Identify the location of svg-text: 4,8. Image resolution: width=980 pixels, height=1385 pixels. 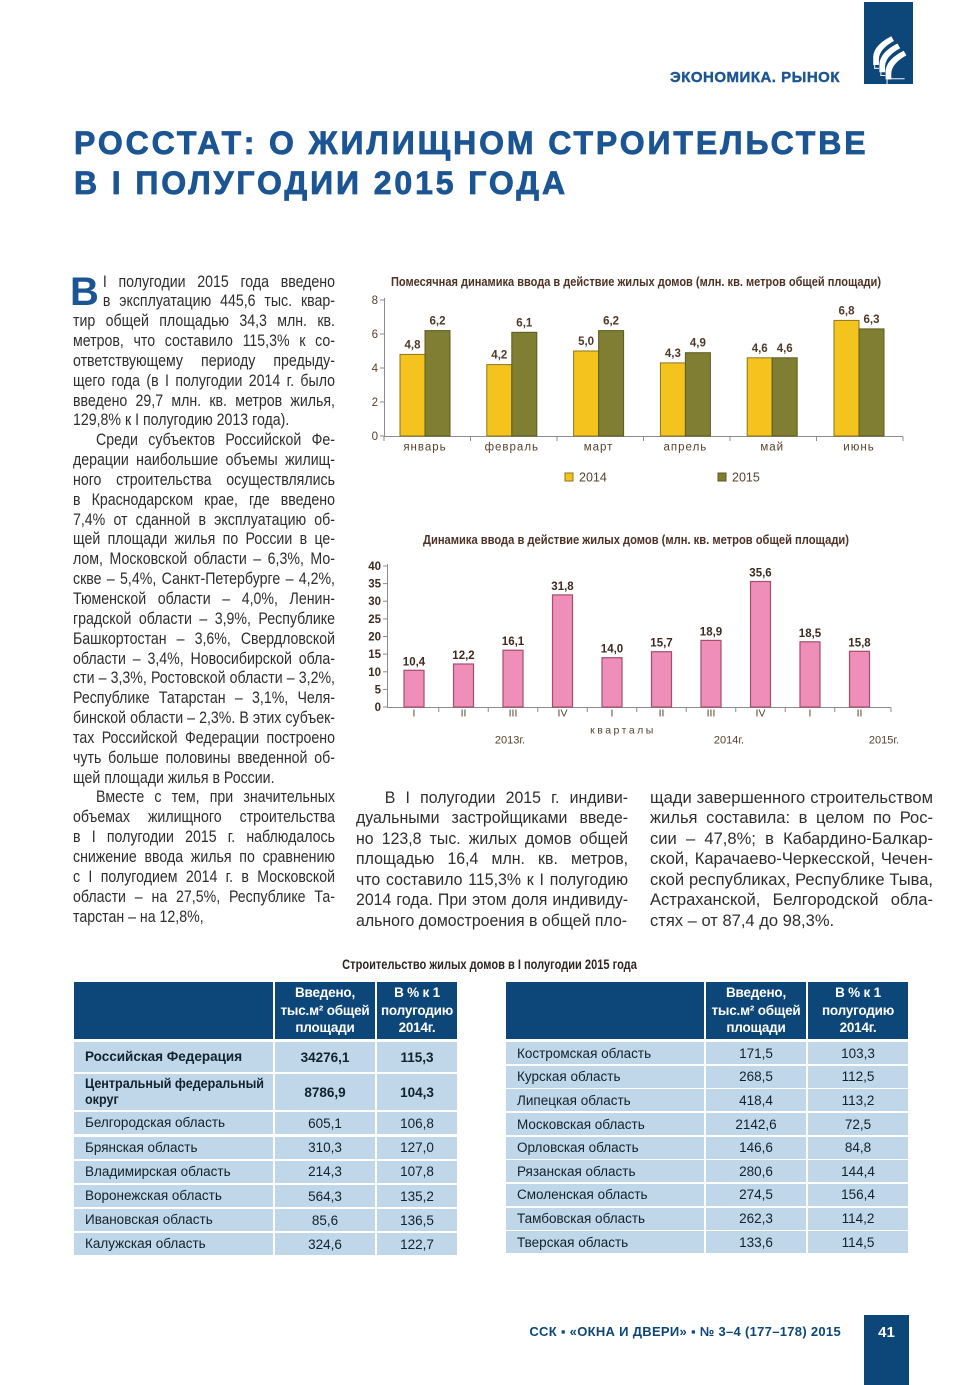
(413, 345).